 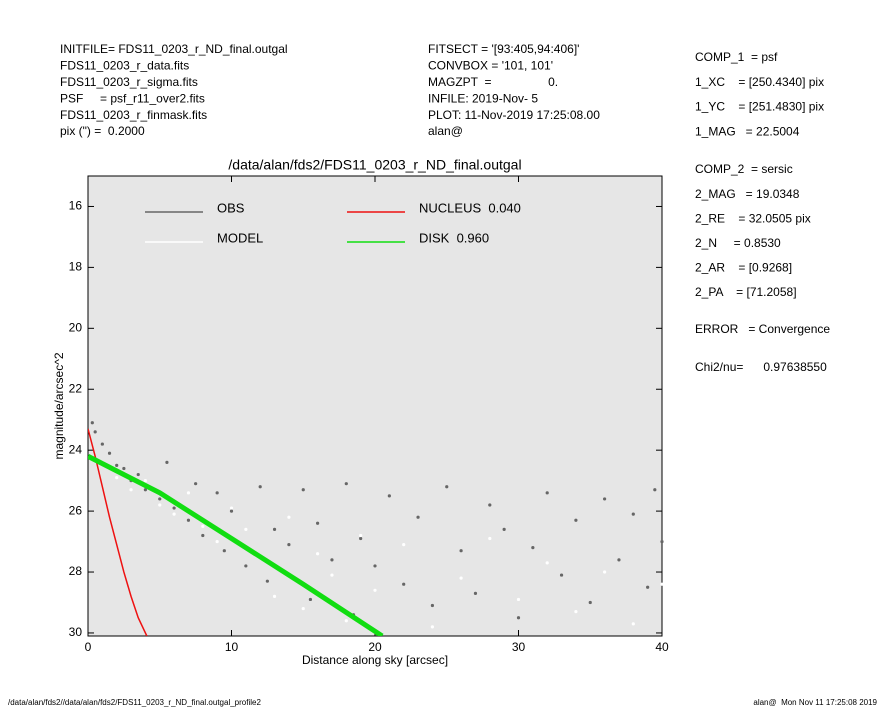 What do you see at coordinates (76, 388) in the screenshot?
I see `y-tick-label: 22` at bounding box center [76, 388].